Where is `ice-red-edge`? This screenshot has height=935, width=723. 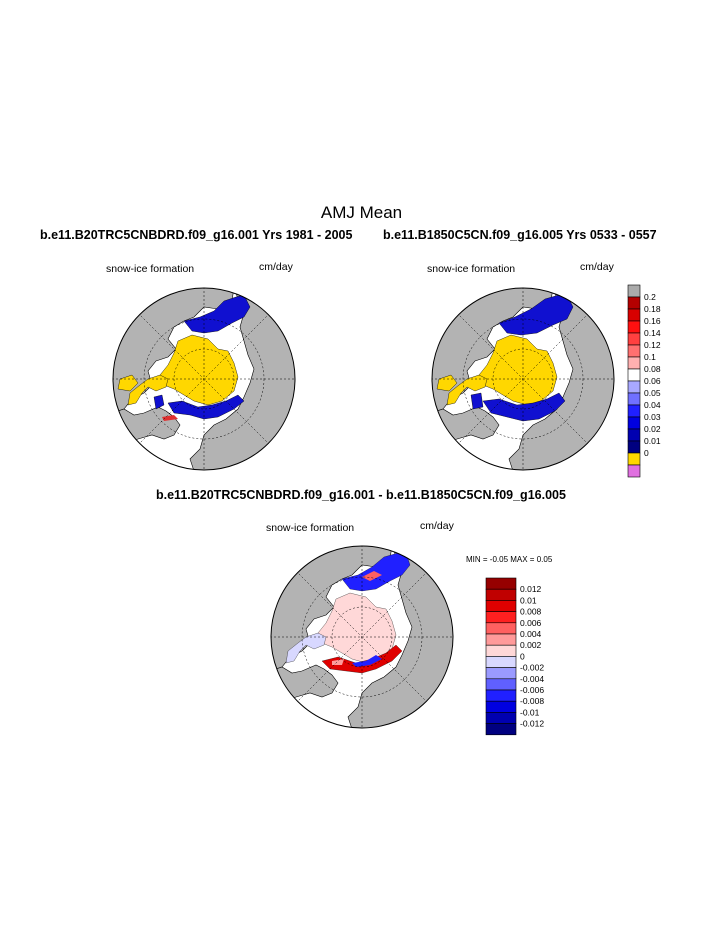 ice-red-edge is located at coordinates (170, 418).